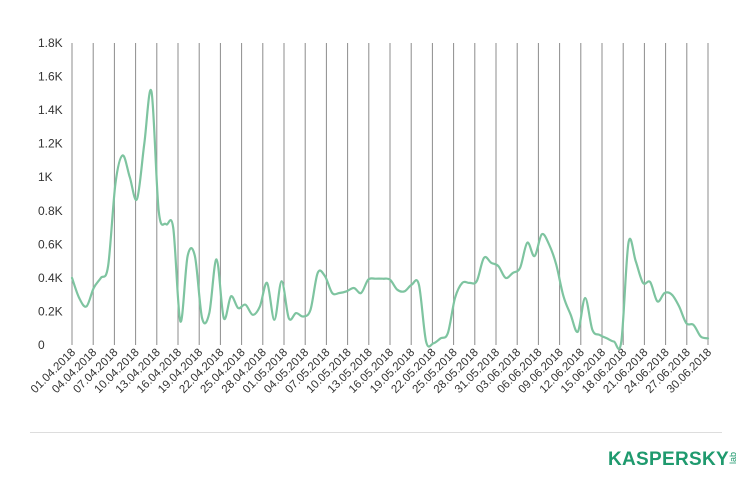 The width and height of the screenshot is (750, 494). What do you see at coordinates (50, 211) in the screenshot?
I see `y-tick-label: 0.8K` at bounding box center [50, 211].